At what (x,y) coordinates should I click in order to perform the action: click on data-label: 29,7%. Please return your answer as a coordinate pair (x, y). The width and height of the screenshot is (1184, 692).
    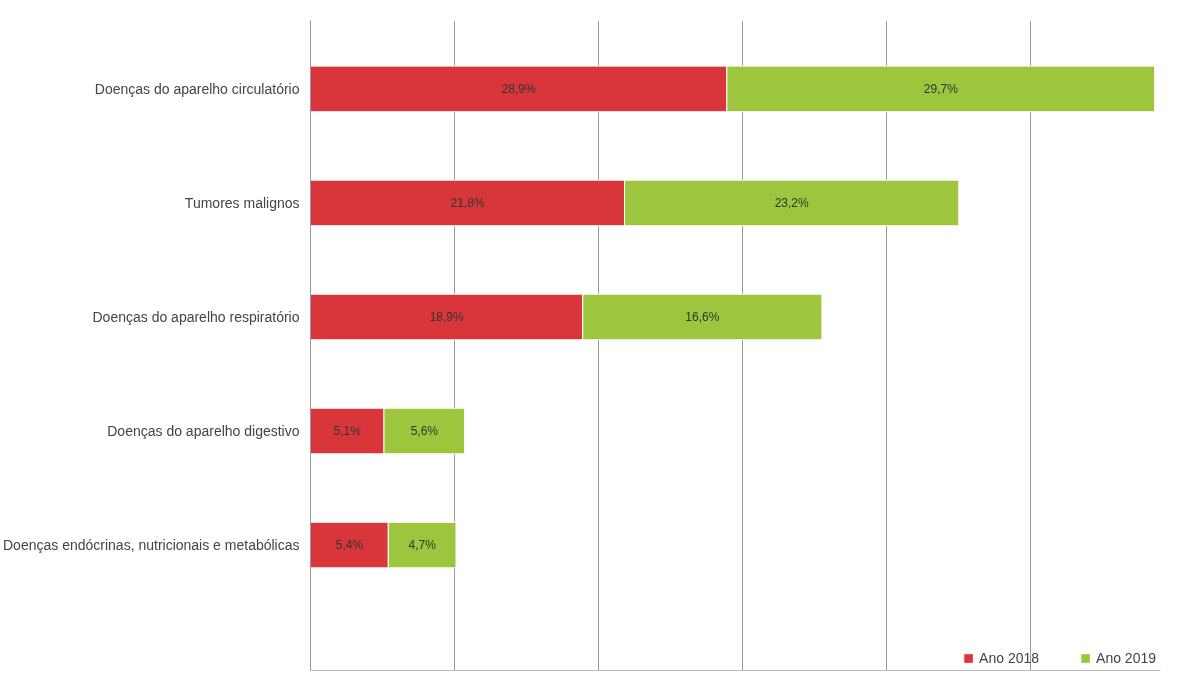
    Looking at the image, I should click on (941, 88).